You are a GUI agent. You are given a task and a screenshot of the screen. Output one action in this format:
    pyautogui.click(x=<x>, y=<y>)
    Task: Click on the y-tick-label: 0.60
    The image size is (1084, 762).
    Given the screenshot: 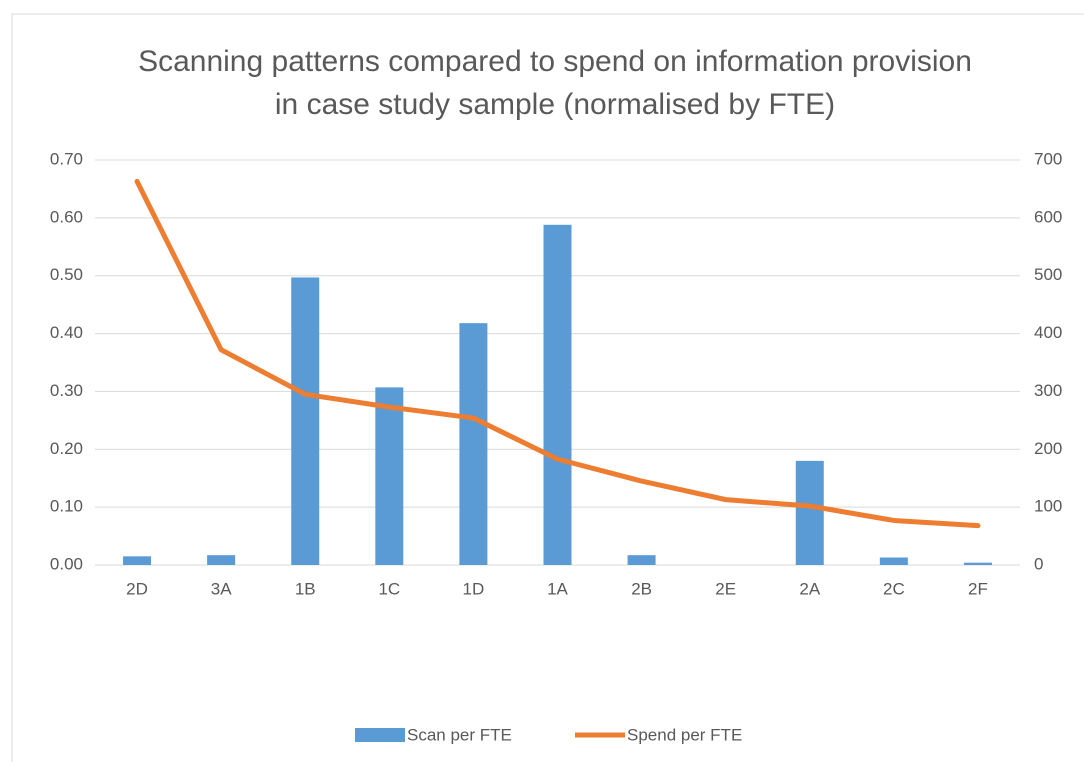 What is the action you would take?
    pyautogui.click(x=66, y=216)
    